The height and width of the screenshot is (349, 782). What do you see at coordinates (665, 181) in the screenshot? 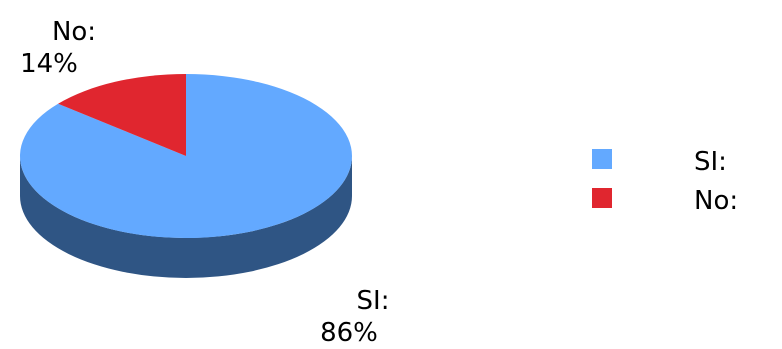
I see `legend: SI: No:` at bounding box center [665, 181].